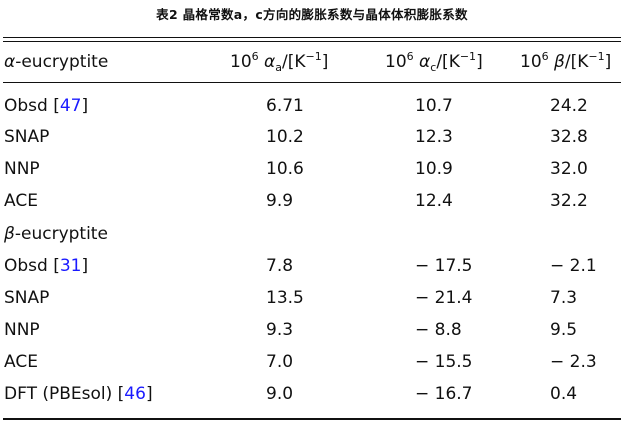  I want to click on value-alpha-c: − 16.7, so click(444, 394).